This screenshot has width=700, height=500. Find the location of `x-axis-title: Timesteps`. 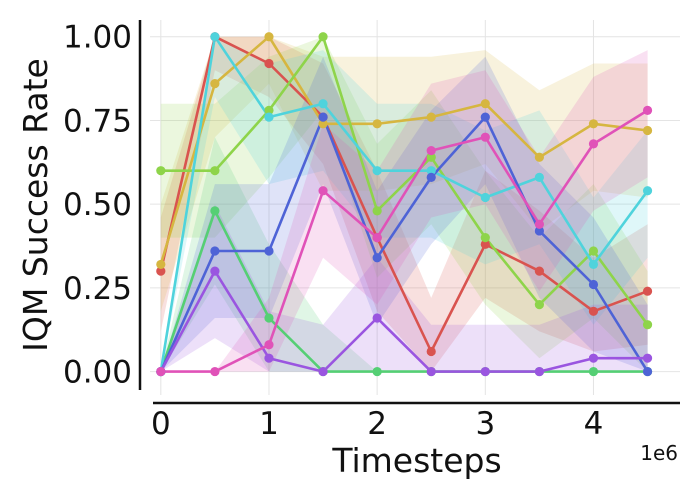

x-axis-title: Timesteps is located at coordinates (416, 460).